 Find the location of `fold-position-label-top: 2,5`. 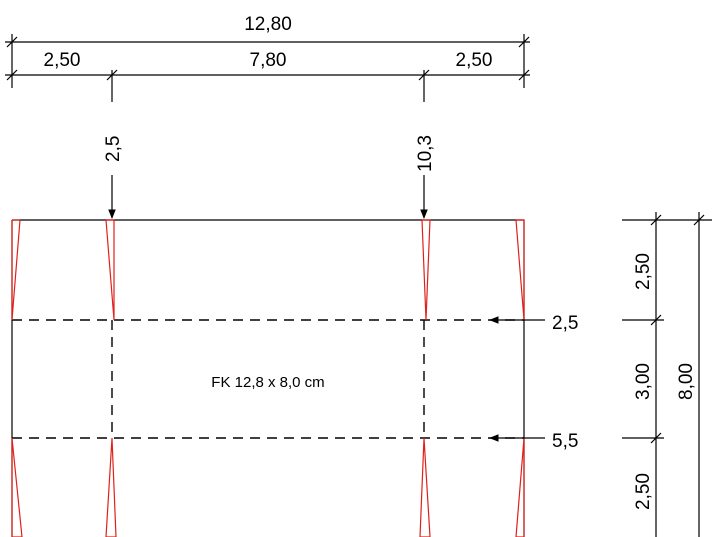

fold-position-label-top: 2,5 is located at coordinates (565, 323).